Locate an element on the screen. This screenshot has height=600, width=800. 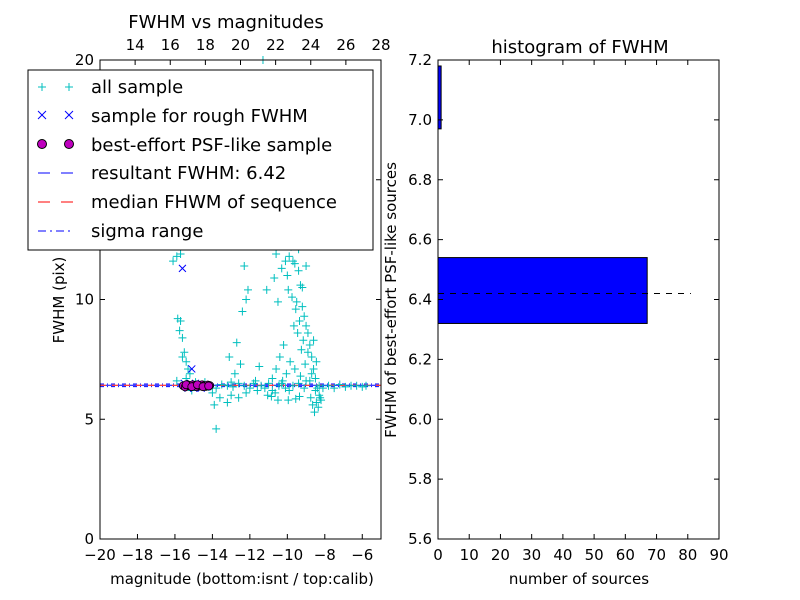
legend-entry-rough-sample: sample for rough FWHM is located at coordinates (172, 116).